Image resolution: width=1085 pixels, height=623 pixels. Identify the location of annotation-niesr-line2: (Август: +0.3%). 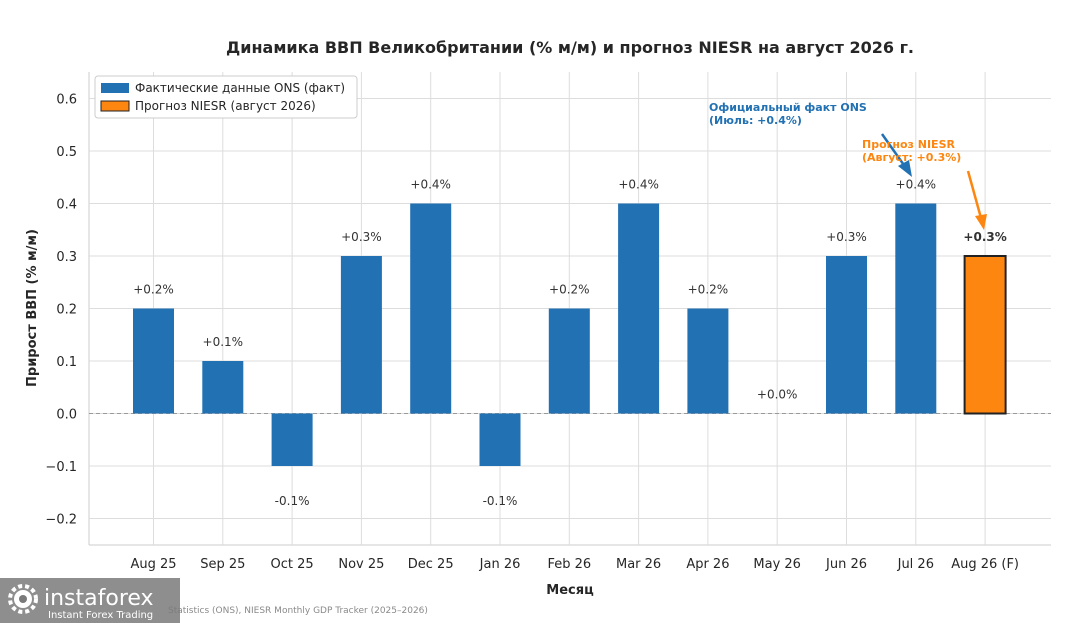
(911, 157).